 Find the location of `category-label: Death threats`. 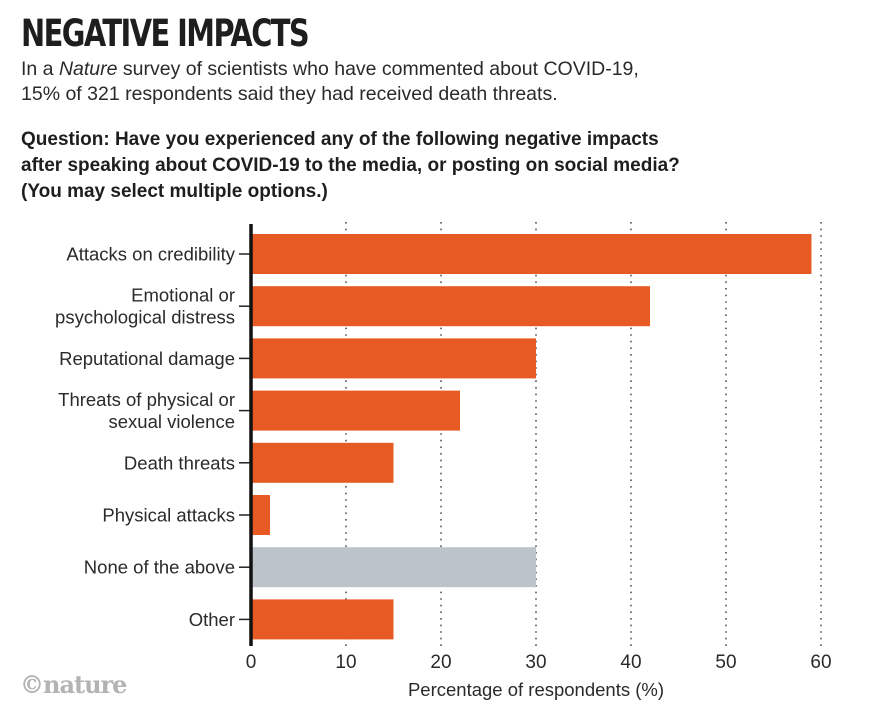

category-label: Death threats is located at coordinates (179, 462).